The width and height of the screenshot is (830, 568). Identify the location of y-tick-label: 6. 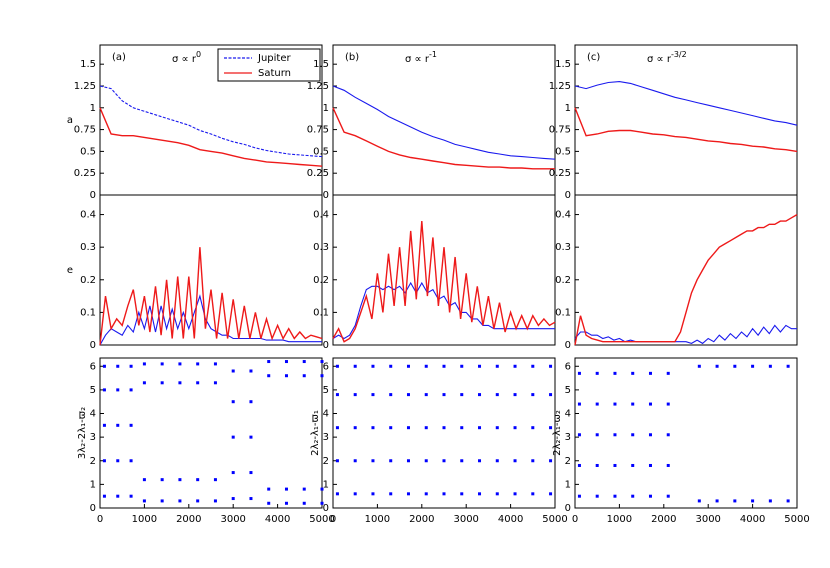
(568, 366).